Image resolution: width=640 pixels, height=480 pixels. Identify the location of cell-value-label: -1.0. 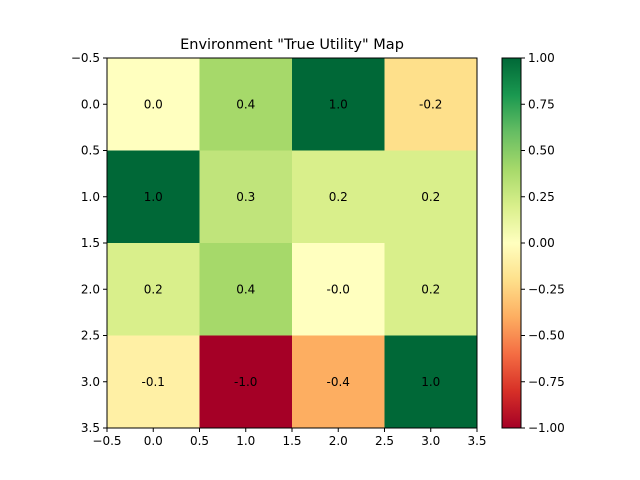
(245, 382).